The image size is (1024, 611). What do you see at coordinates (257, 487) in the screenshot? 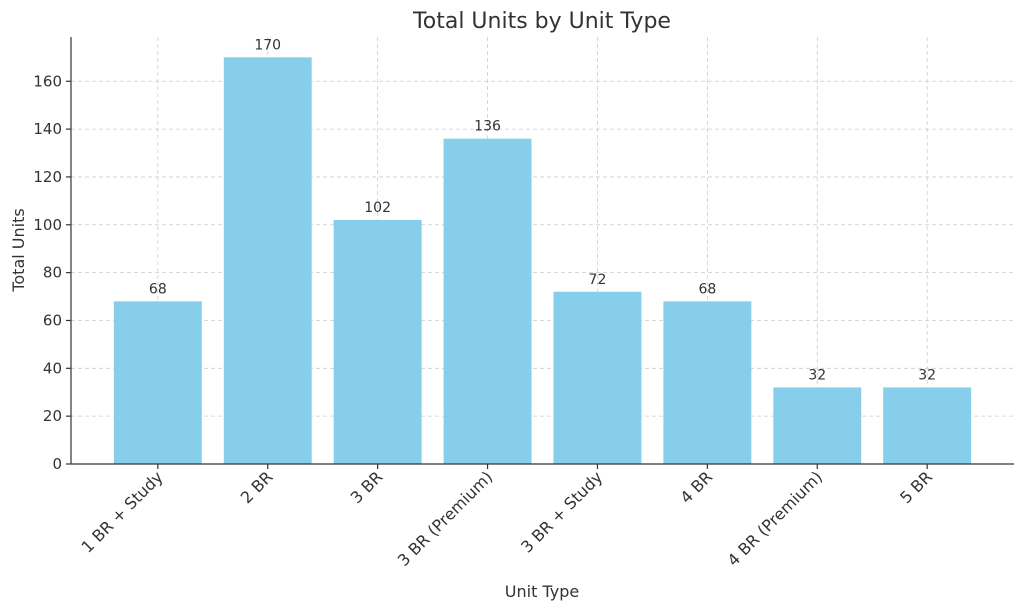
I see `x-tick-label: 2 BR` at bounding box center [257, 487].